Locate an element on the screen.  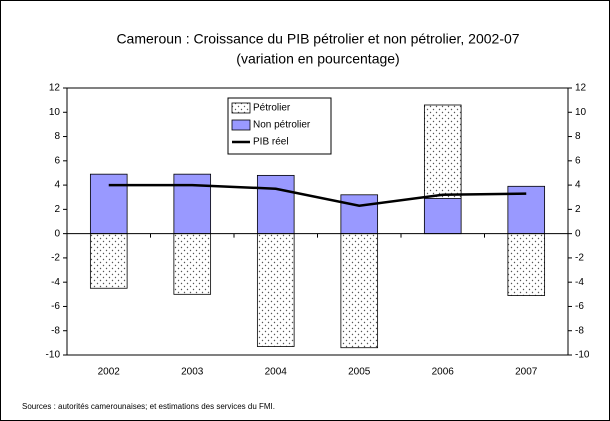
y2-tick-label: -10 is located at coordinates (582, 355).